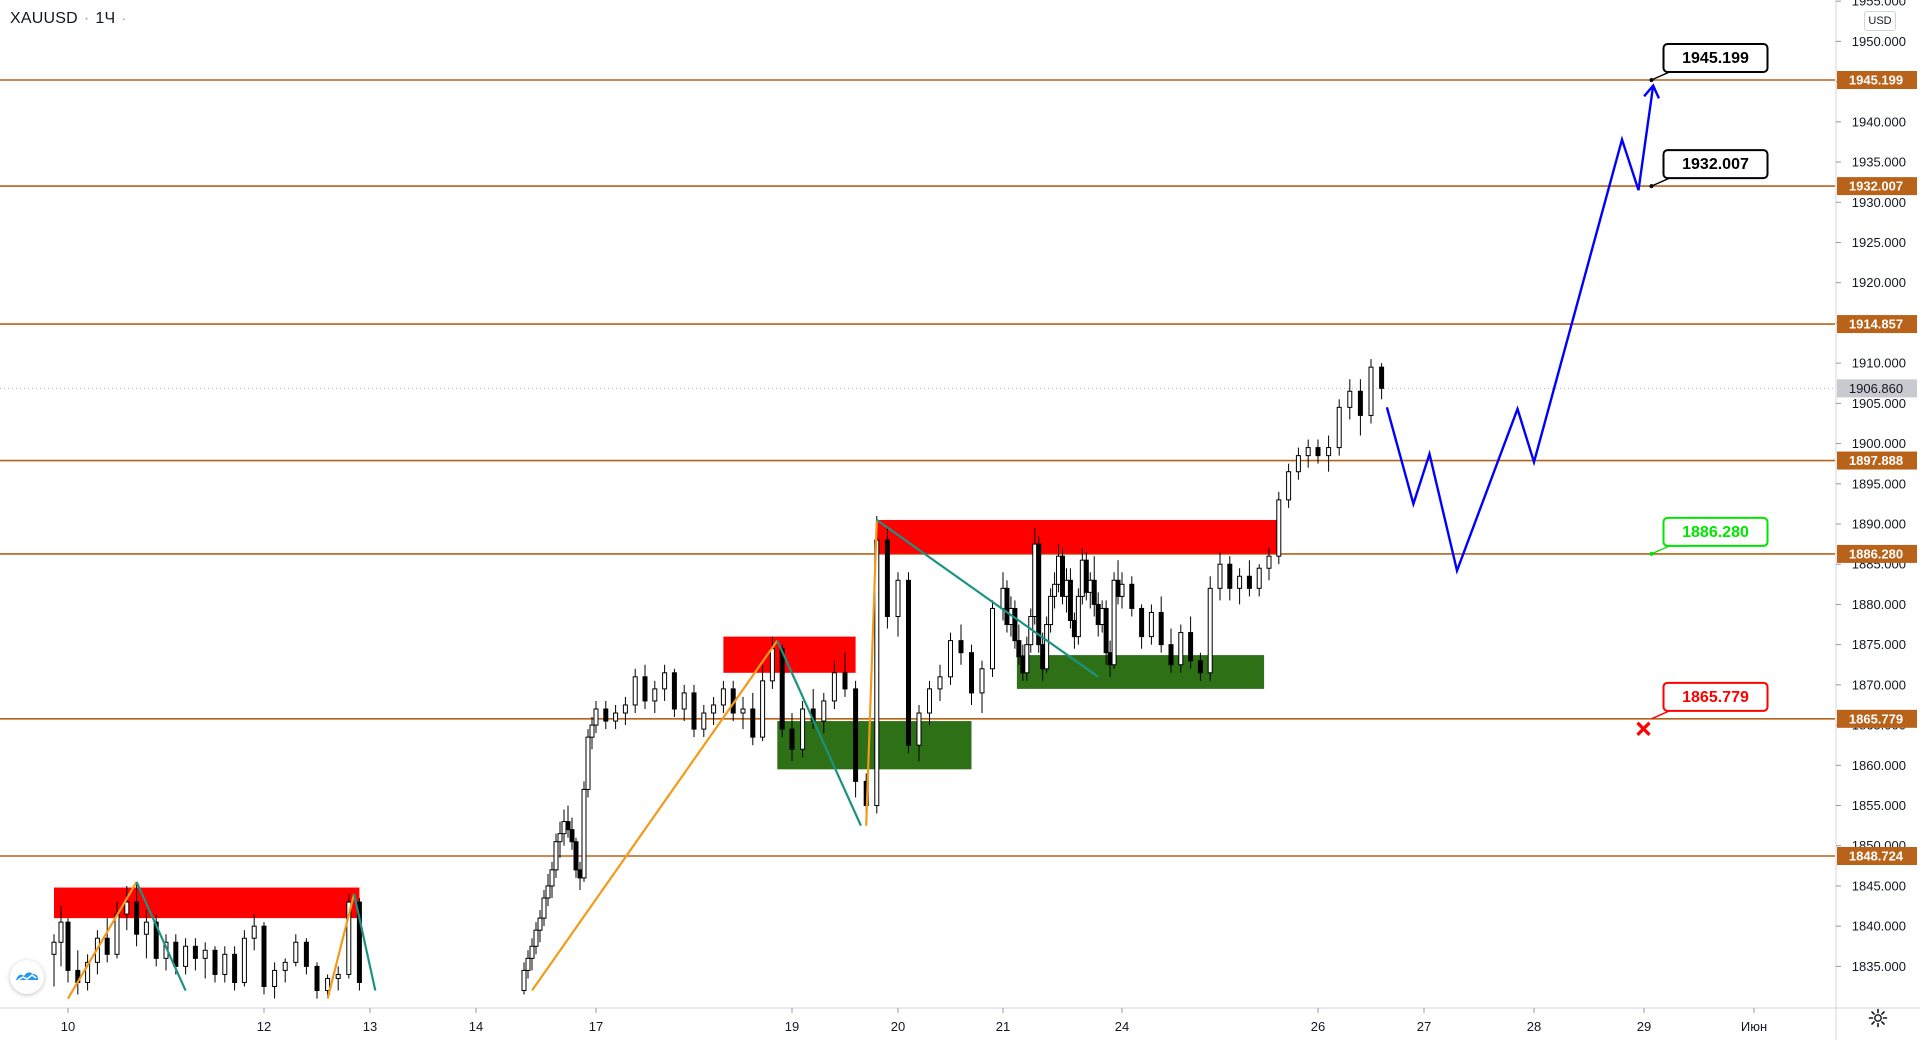 The width and height of the screenshot is (1920, 1040). What do you see at coordinates (1668, 715) in the screenshot?
I see `callout-pointer` at bounding box center [1668, 715].